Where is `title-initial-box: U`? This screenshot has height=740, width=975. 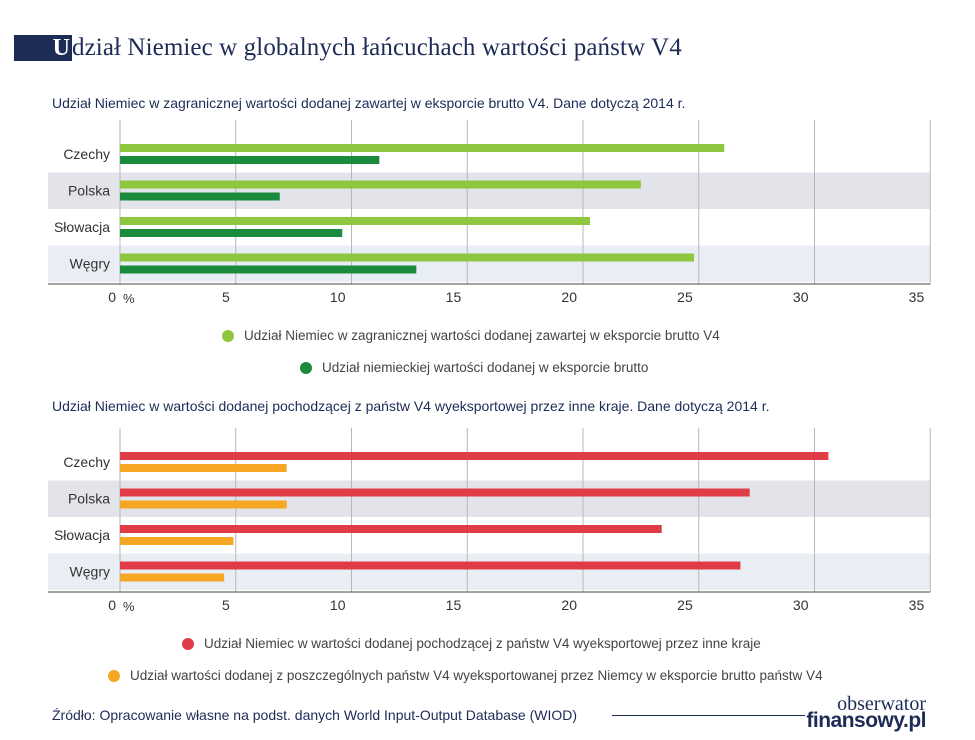 title-initial-box: U is located at coordinates (43, 48).